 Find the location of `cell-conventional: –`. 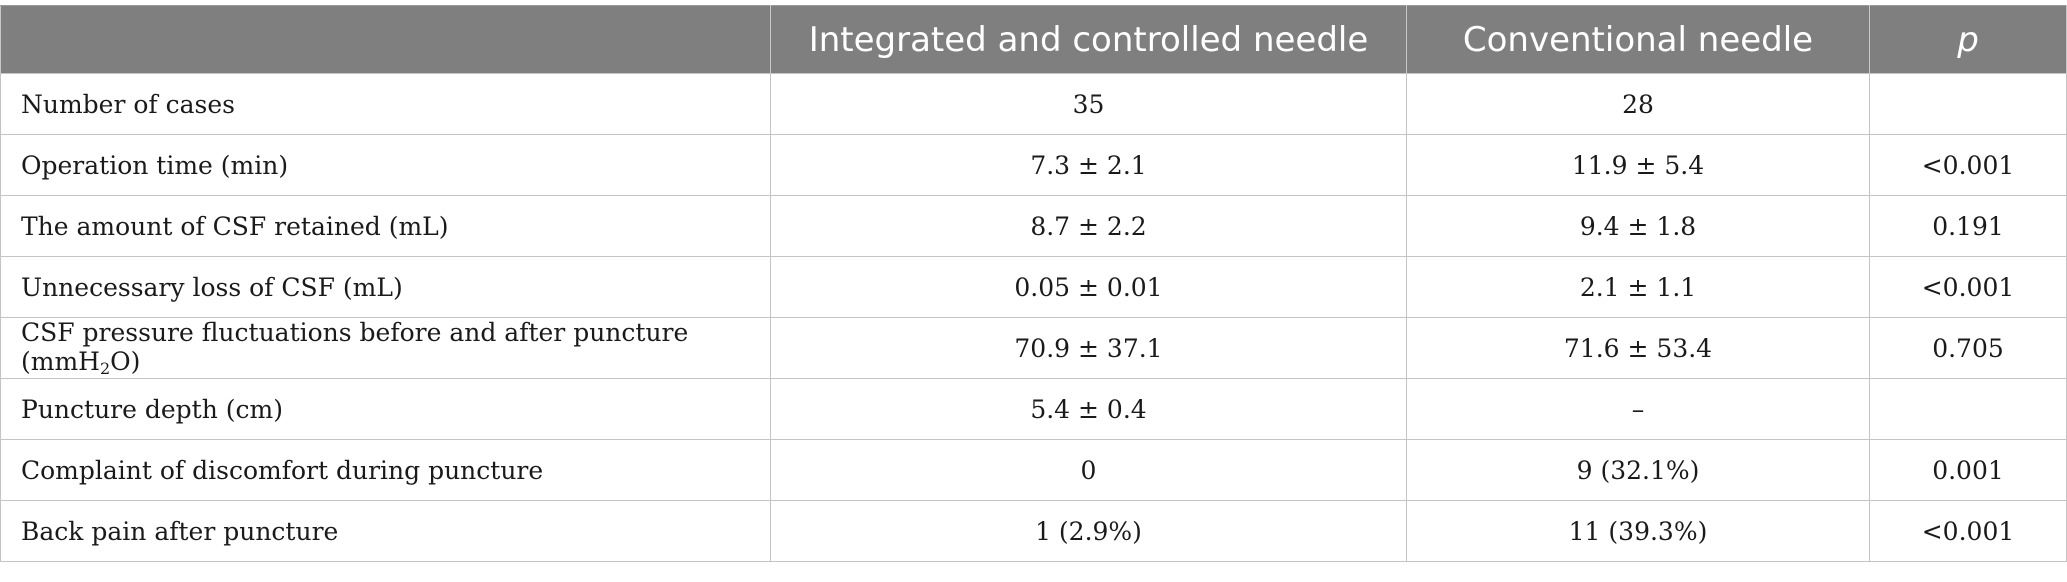

cell-conventional: – is located at coordinates (1638, 409).